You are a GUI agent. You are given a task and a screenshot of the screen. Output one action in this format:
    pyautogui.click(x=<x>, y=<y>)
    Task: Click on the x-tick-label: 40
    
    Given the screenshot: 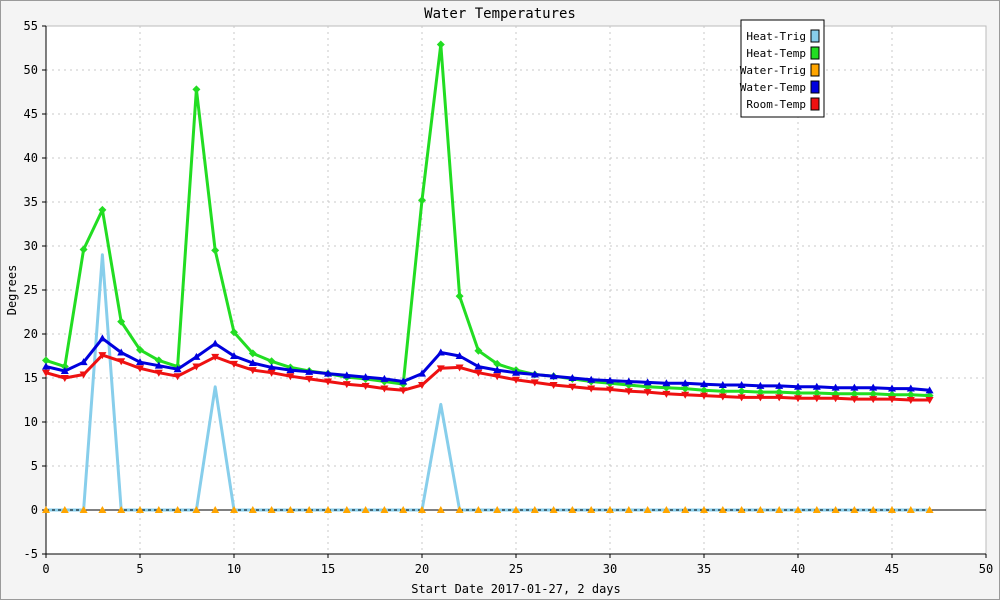 What is the action you would take?
    pyautogui.click(x=798, y=569)
    